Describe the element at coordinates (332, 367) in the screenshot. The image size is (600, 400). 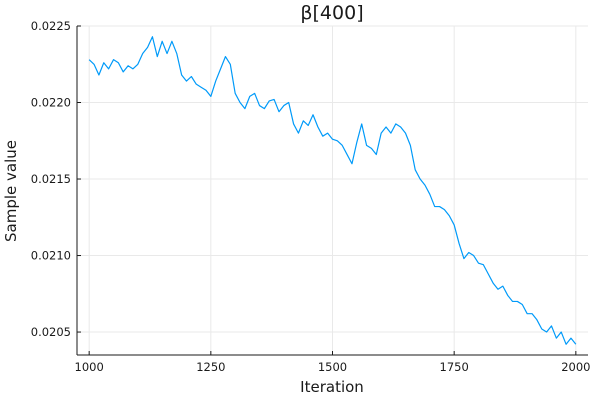
I see `x-tick-label: 1500` at that location.